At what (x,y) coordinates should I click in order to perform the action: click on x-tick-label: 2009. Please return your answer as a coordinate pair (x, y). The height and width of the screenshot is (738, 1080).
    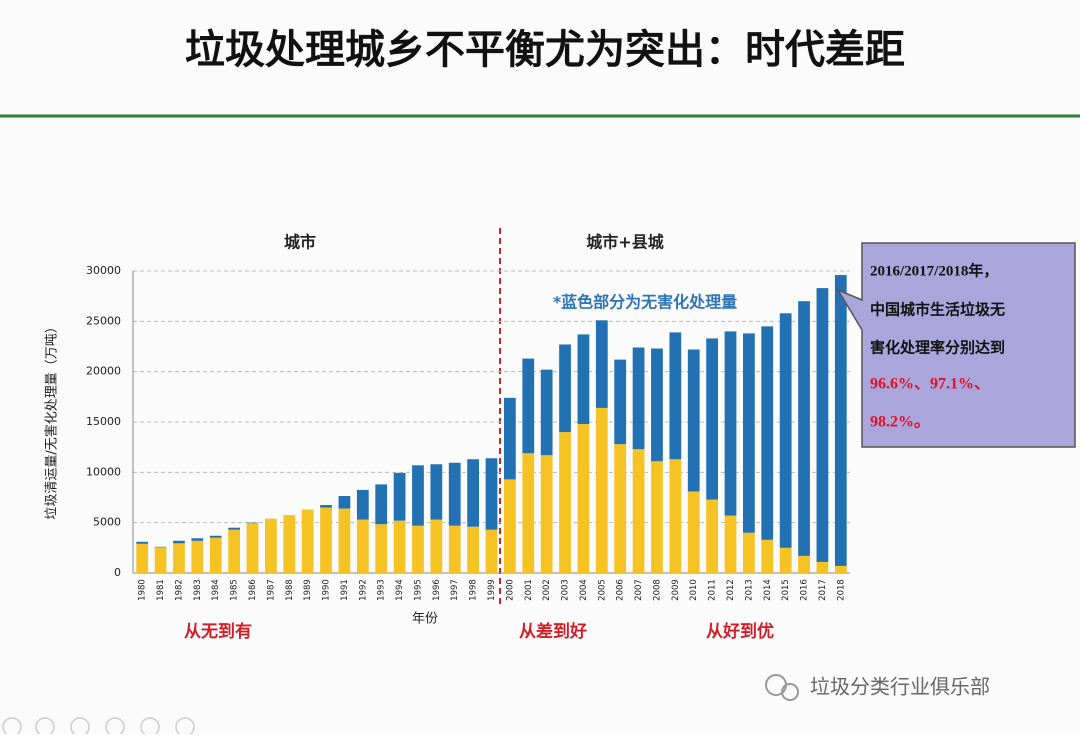
    Looking at the image, I should click on (676, 590).